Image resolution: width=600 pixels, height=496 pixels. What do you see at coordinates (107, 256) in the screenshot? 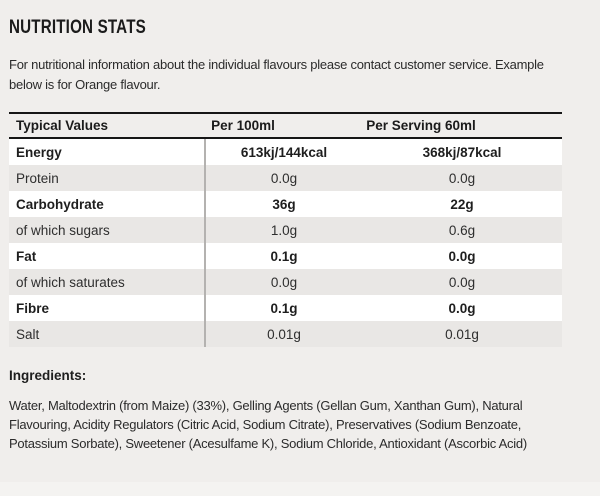
I see `row-label: Fat` at bounding box center [107, 256].